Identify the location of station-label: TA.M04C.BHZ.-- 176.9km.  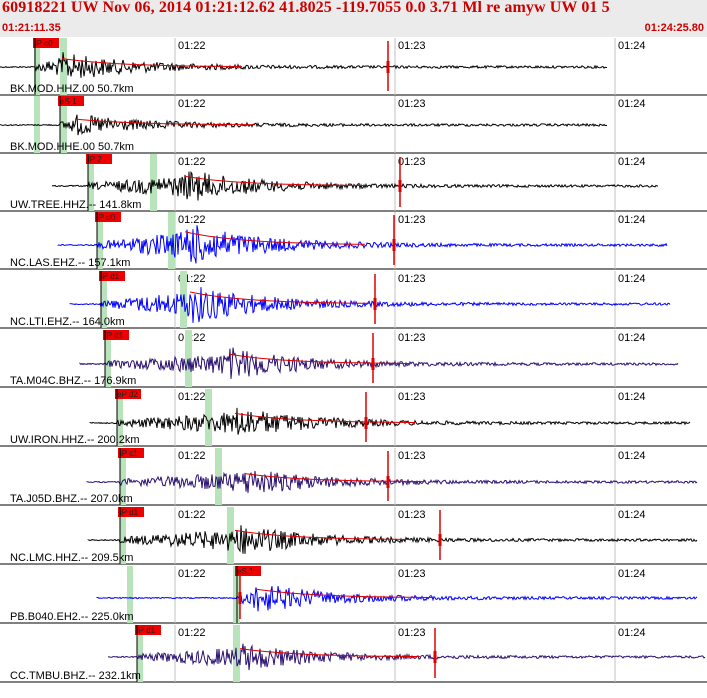
(73, 381).